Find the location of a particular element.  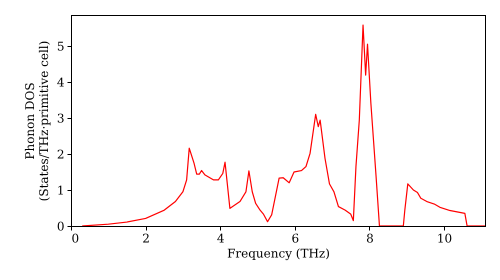

y-tick-label: 4 is located at coordinates (60, 82).